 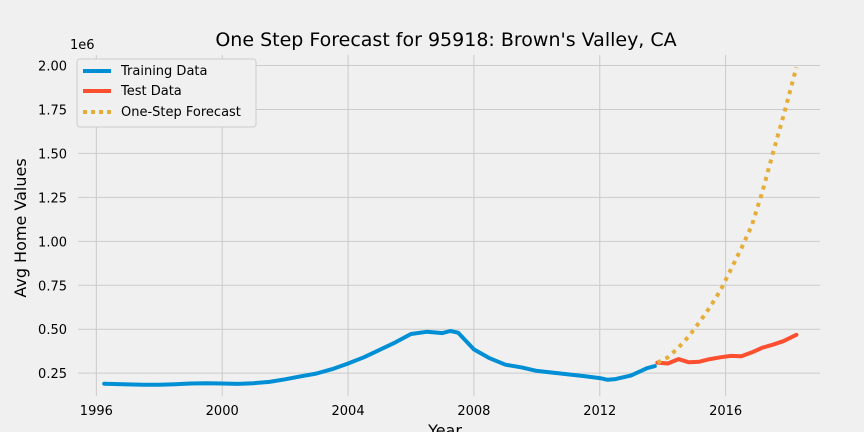 I want to click on legend-box, so click(x=166, y=93).